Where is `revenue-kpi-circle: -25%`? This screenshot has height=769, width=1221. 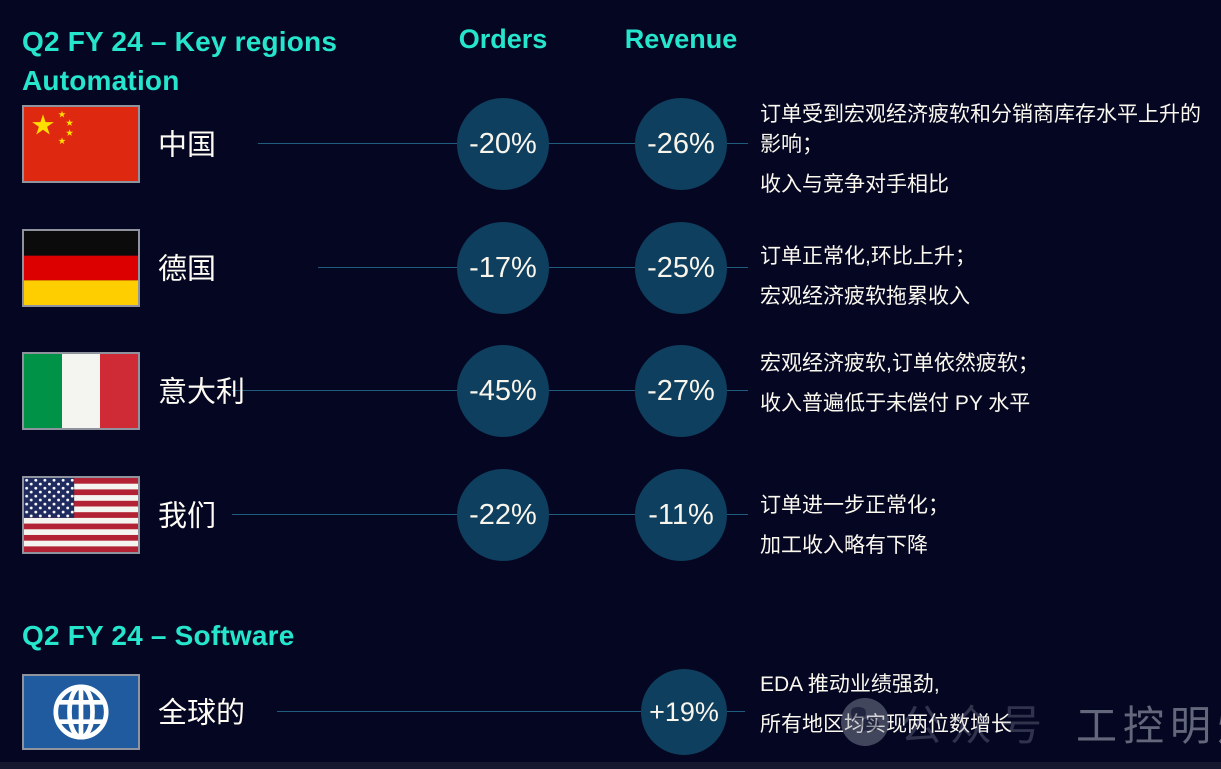 revenue-kpi-circle: -25% is located at coordinates (681, 268).